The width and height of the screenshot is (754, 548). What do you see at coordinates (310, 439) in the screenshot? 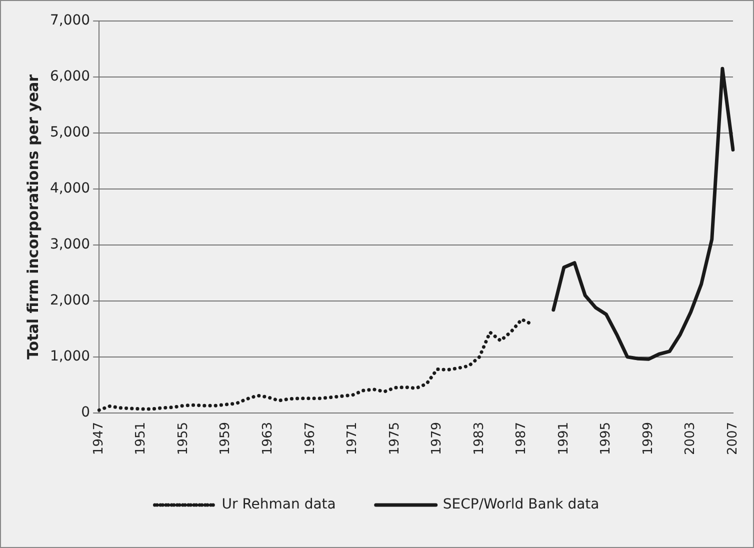
I see `x-tick-label: 1967` at bounding box center [310, 439].